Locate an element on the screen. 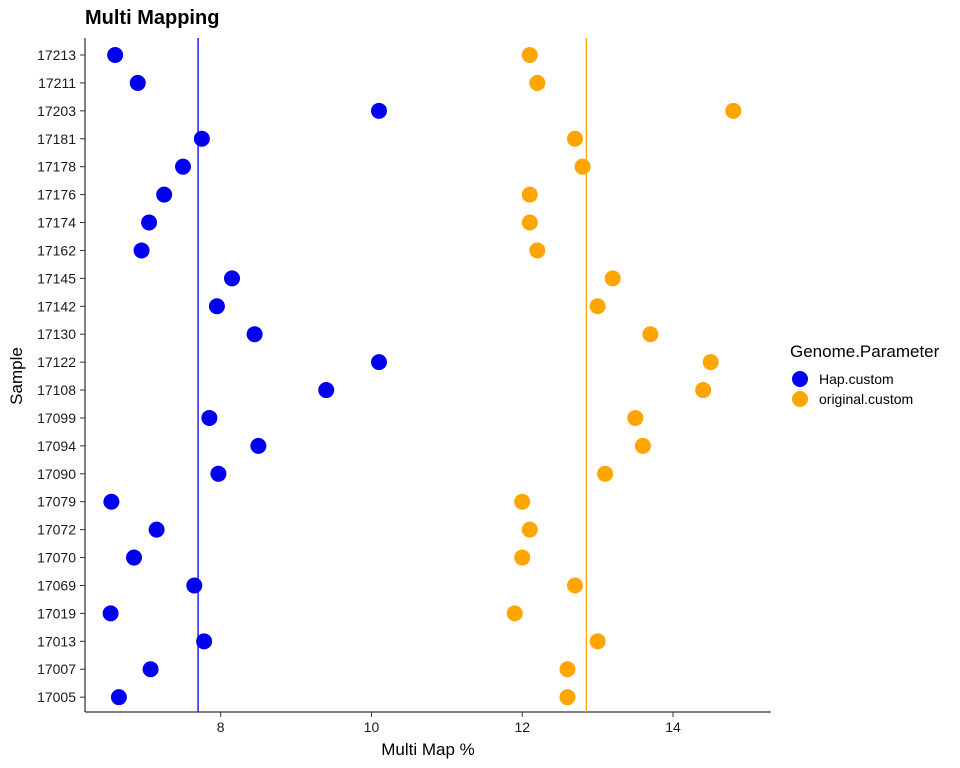 This screenshot has width=960, height=768. y-tick-label: 17072 is located at coordinates (56, 530).